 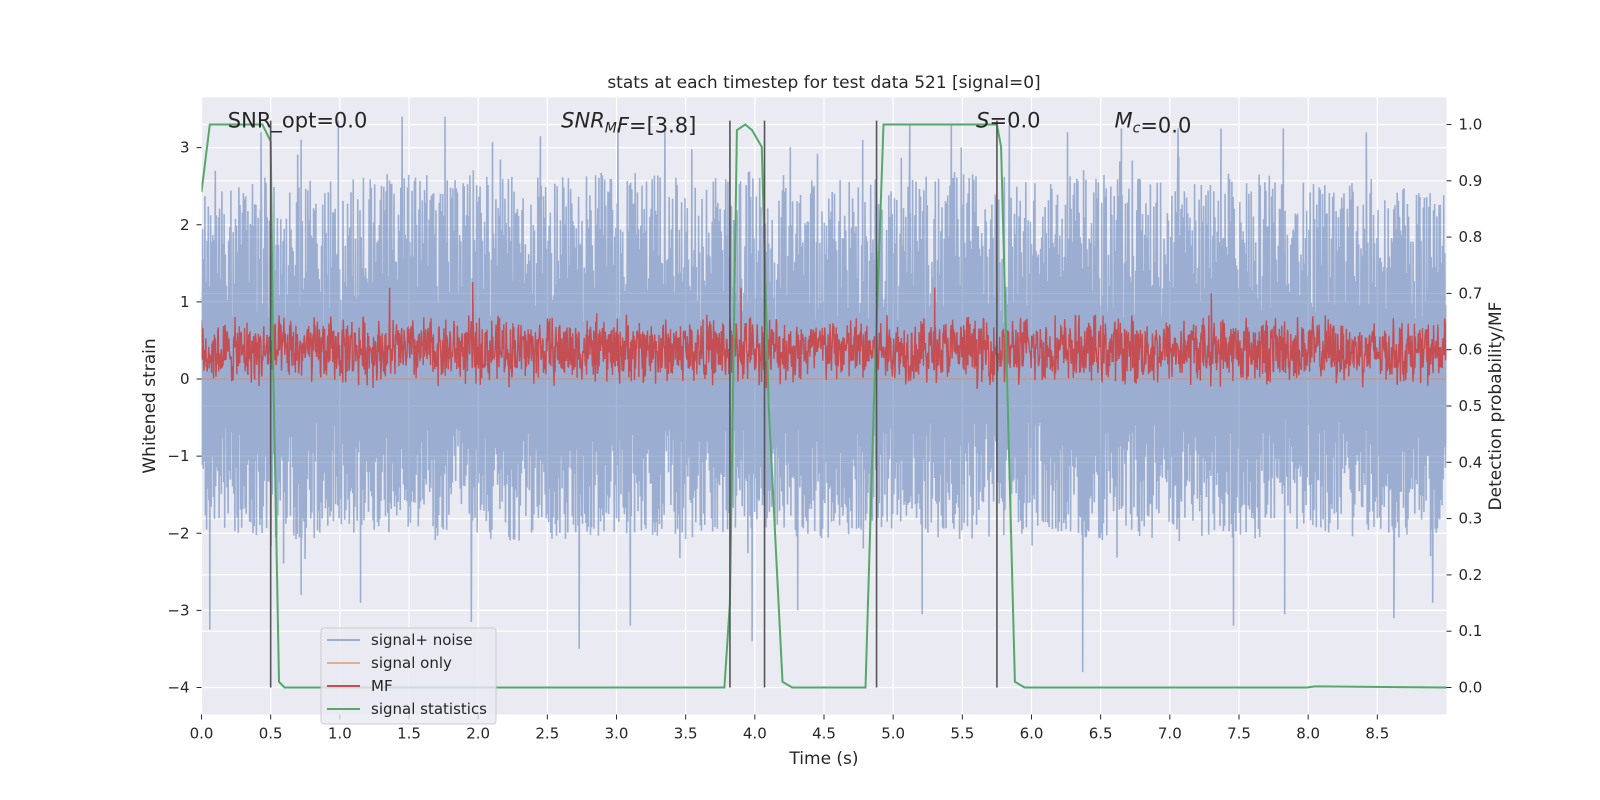 What do you see at coordinates (1239, 734) in the screenshot?
I see `x-tick-label: 7.5` at bounding box center [1239, 734].